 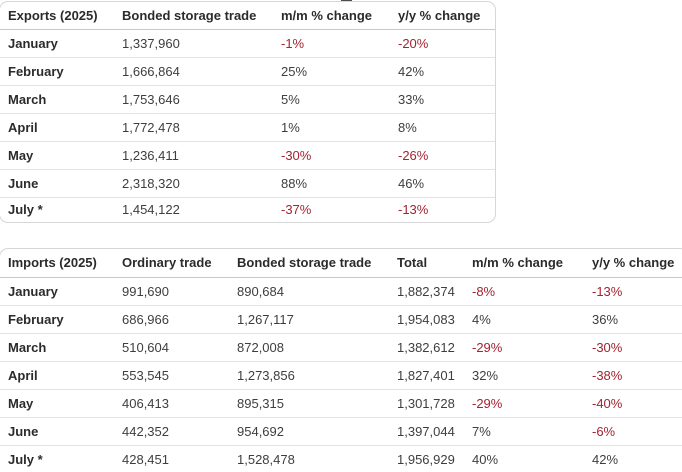 I want to click on cell-value: 406,413, so click(x=179, y=403).